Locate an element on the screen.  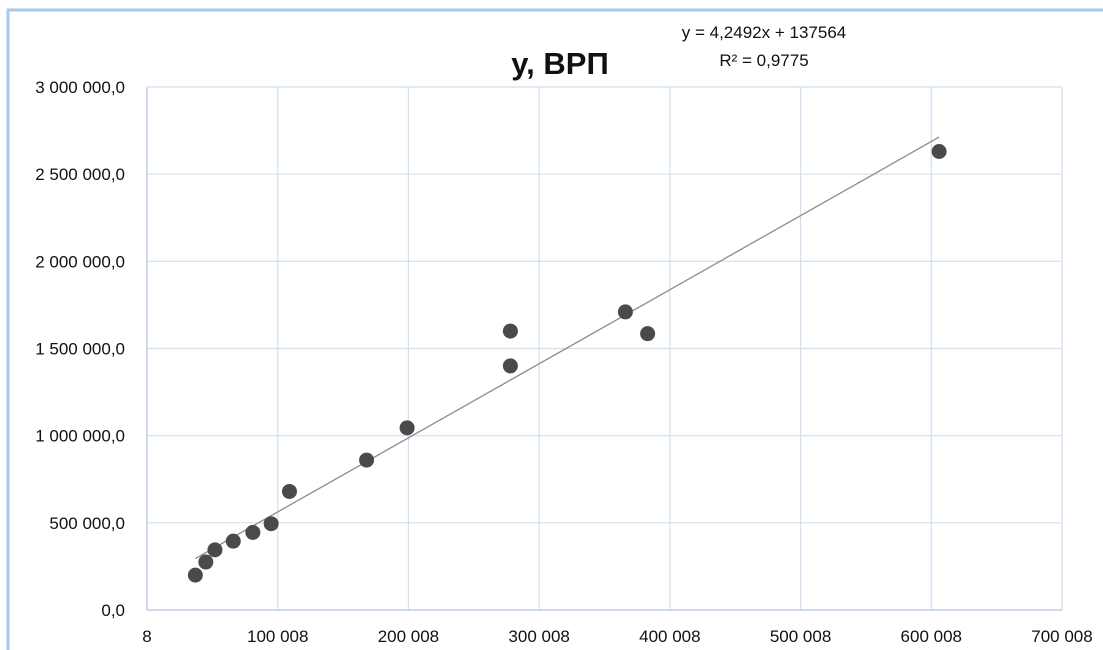
trendline-equation: y = 4,2492x + 137564 is located at coordinates (764, 32).